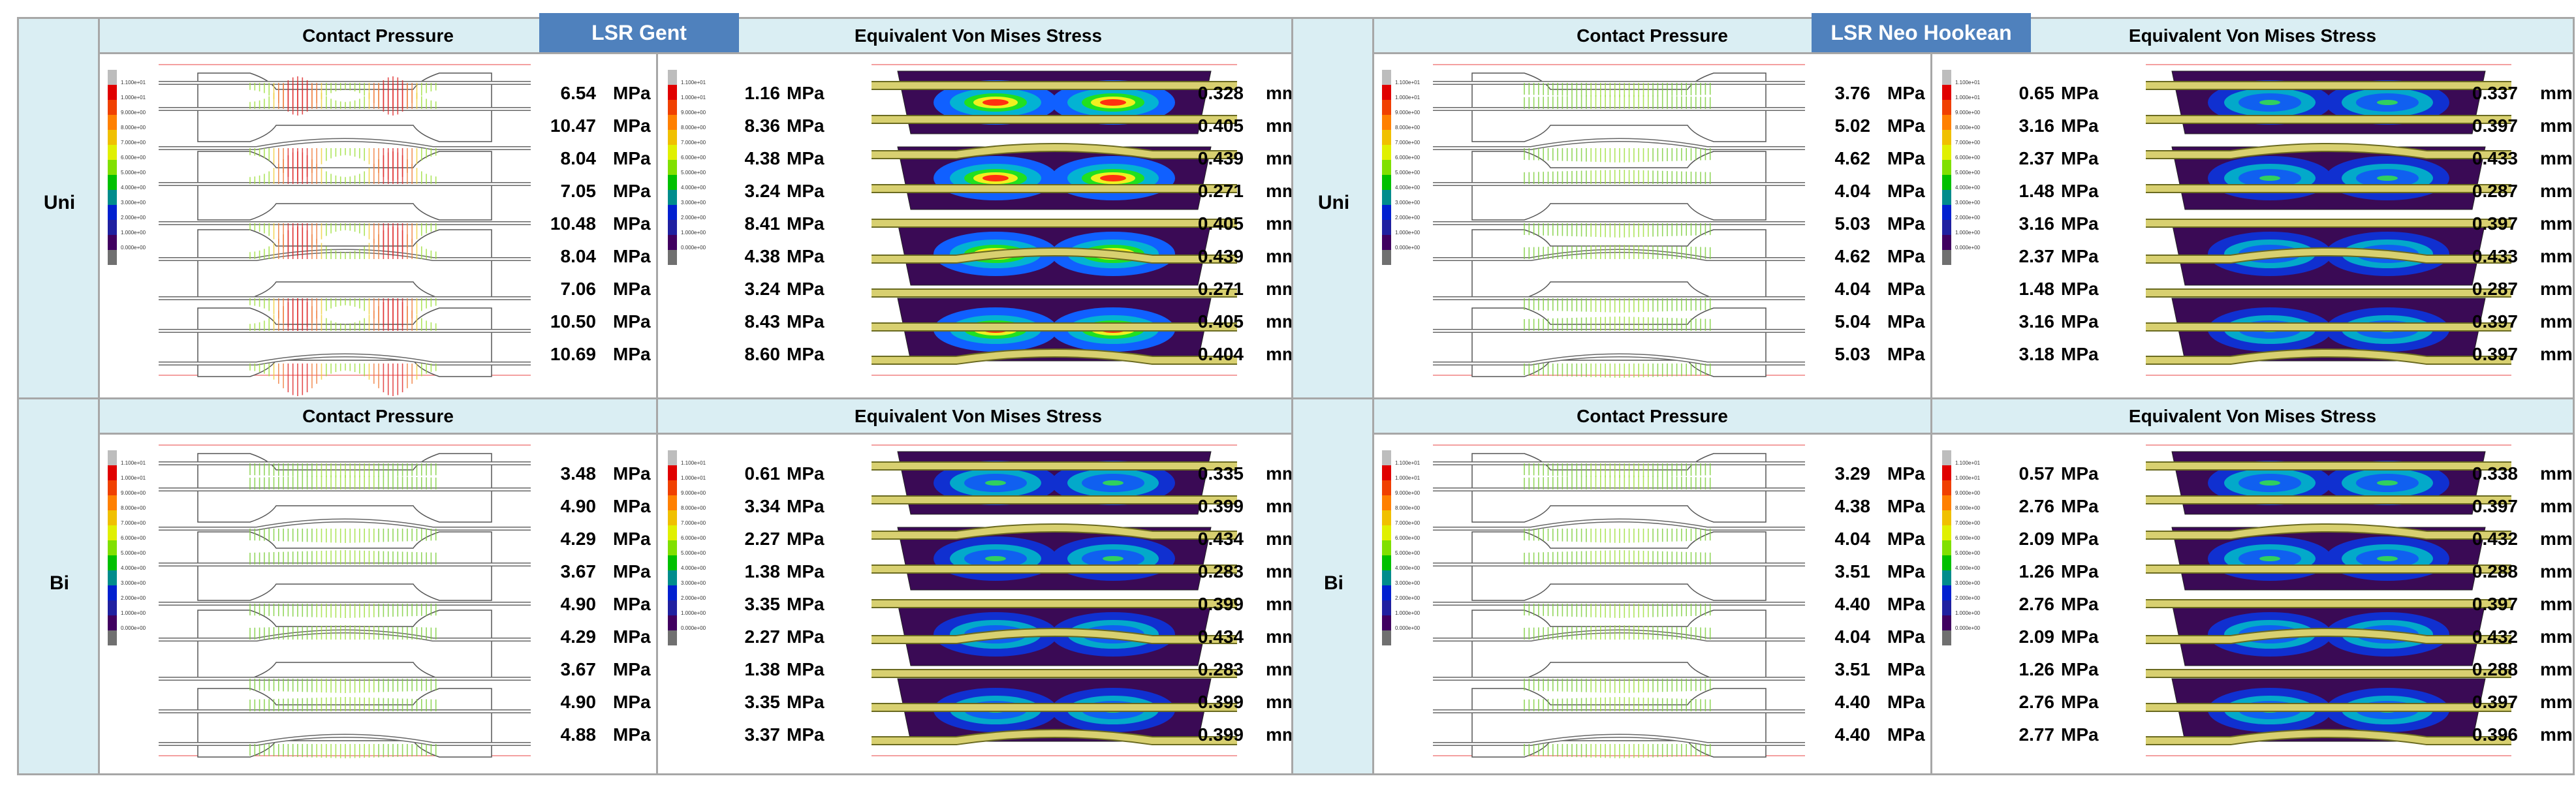 The image size is (2576, 789). Describe the element at coordinates (133, 233) in the screenshot. I see `legend-label: 1.000e+00` at that location.